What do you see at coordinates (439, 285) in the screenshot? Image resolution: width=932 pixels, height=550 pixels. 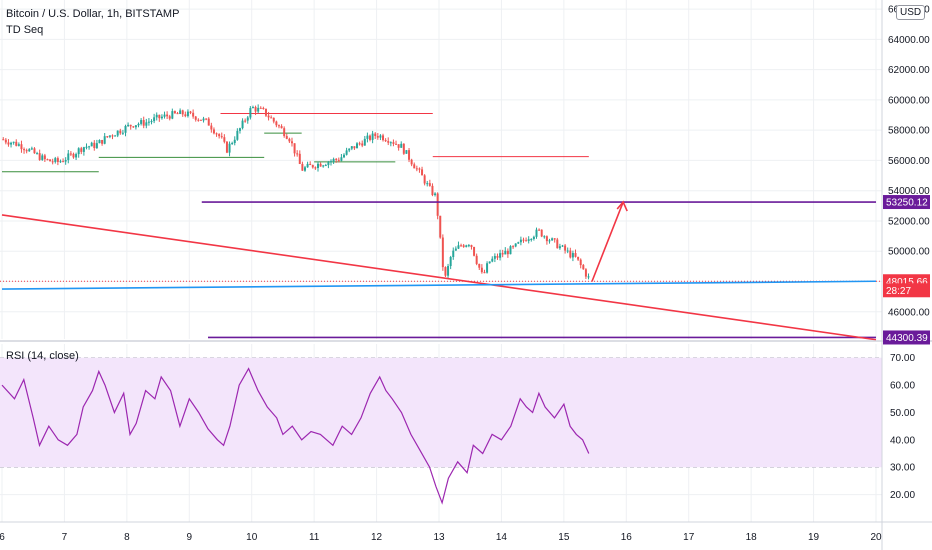 I see `trend-blue-line` at bounding box center [439, 285].